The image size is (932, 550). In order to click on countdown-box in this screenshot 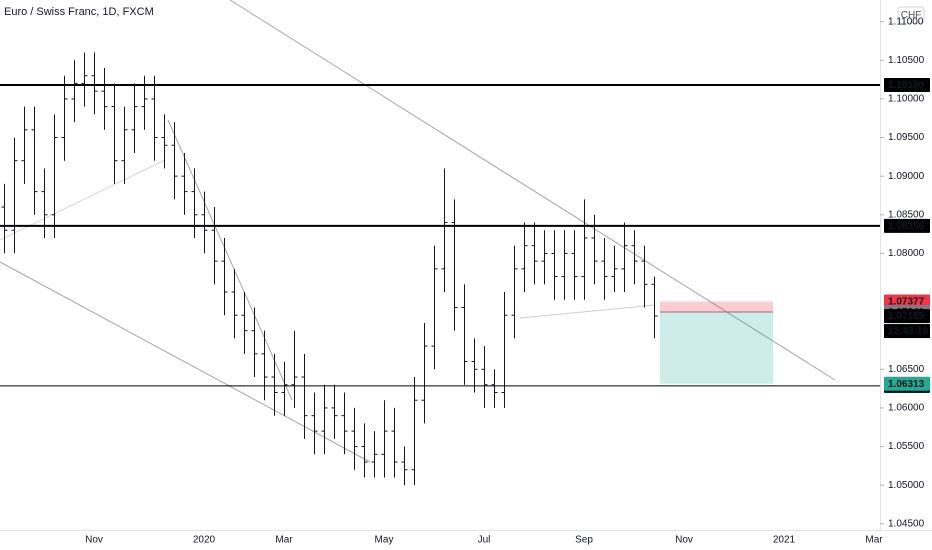, I will do `click(907, 331)`.